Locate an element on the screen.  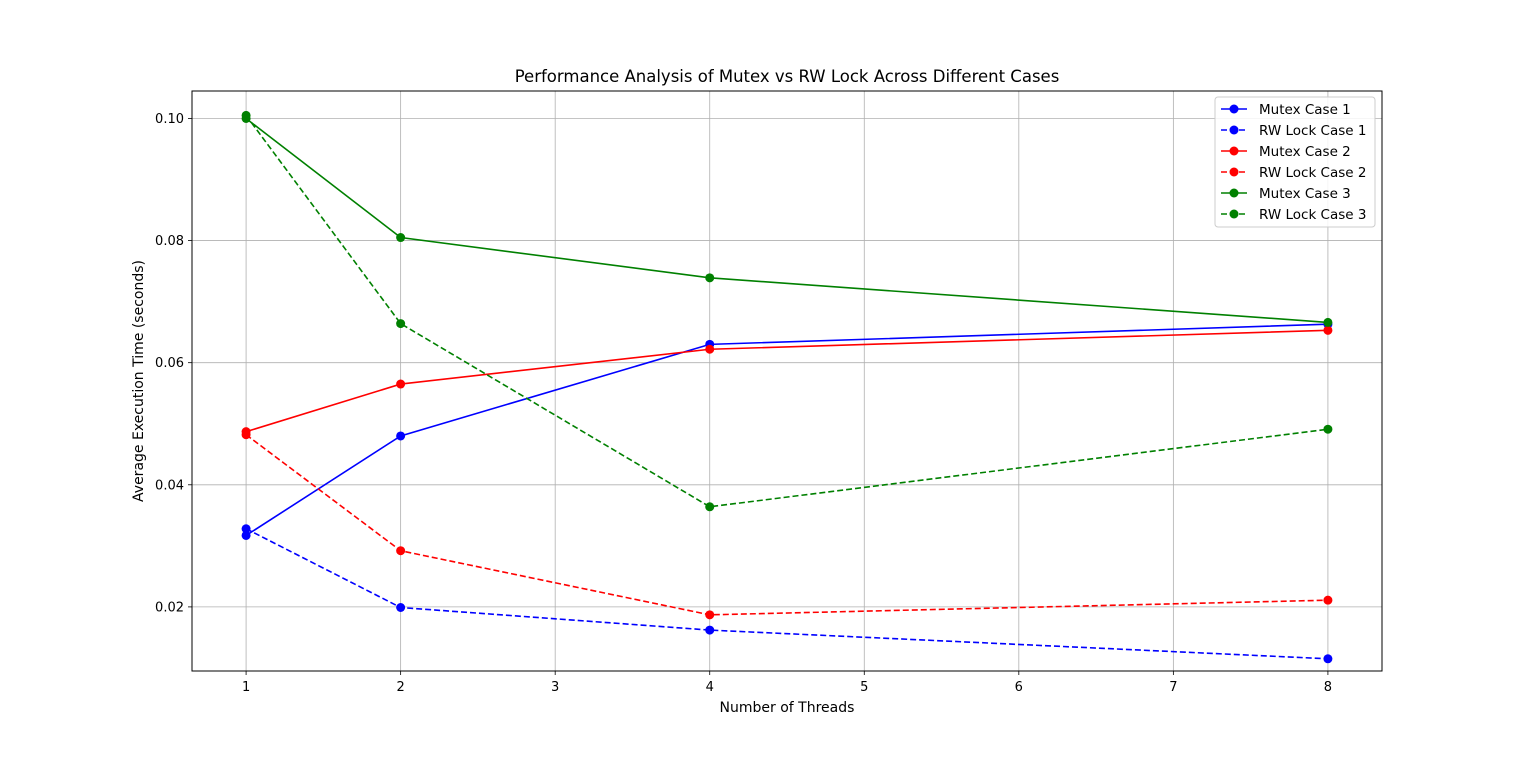
y-tick-label: 0.06 is located at coordinates (169, 363).